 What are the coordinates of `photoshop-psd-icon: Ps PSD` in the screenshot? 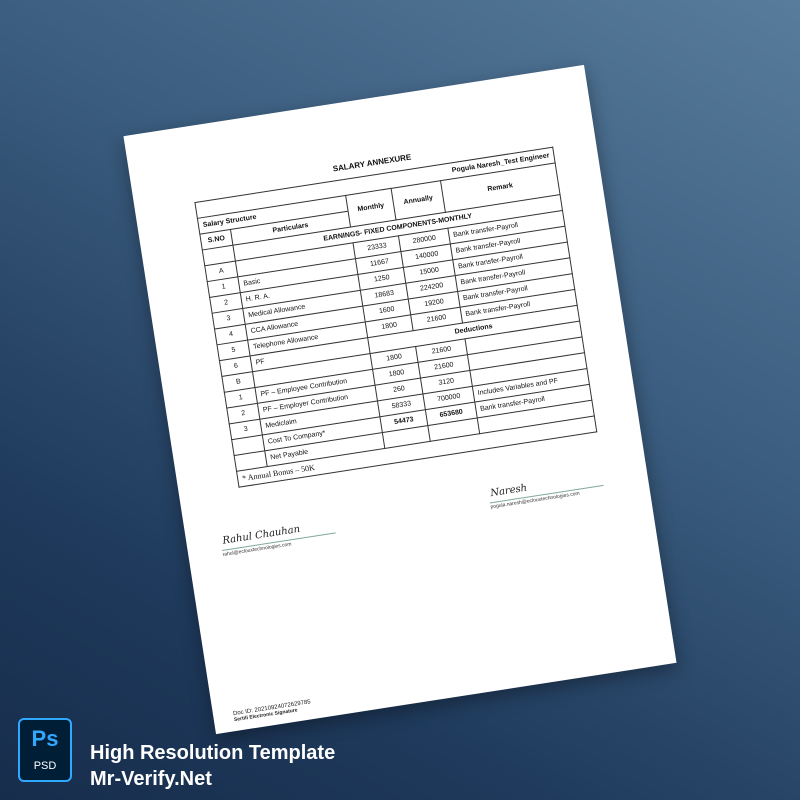 It's located at (45, 750).